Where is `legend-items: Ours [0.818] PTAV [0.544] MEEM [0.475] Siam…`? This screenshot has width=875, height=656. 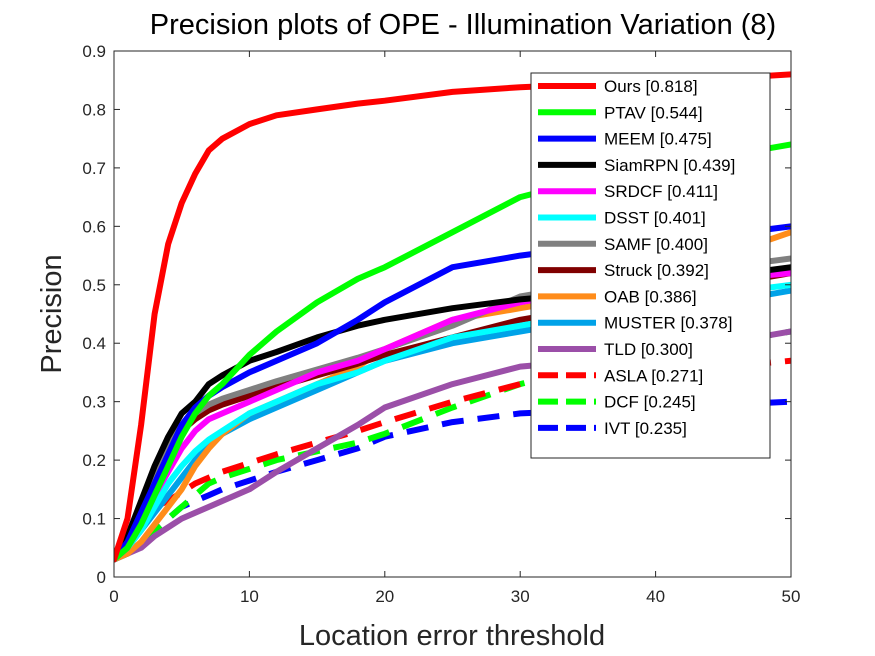
legend-items: Ours [0.818] PTAV [0.544] MEEM [0.475] Siam… is located at coordinates (636, 257).